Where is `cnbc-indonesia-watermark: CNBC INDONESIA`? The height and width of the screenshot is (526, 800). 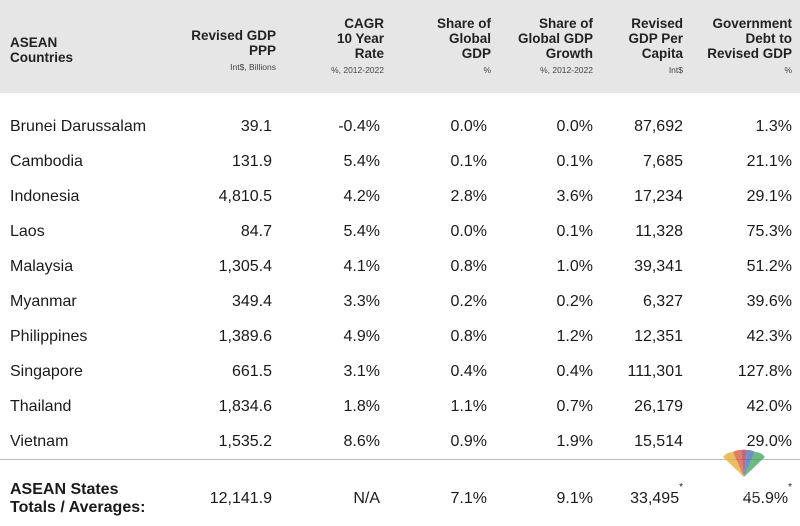 cnbc-indonesia-watermark: CNBC INDONESIA is located at coordinates (744, 475).